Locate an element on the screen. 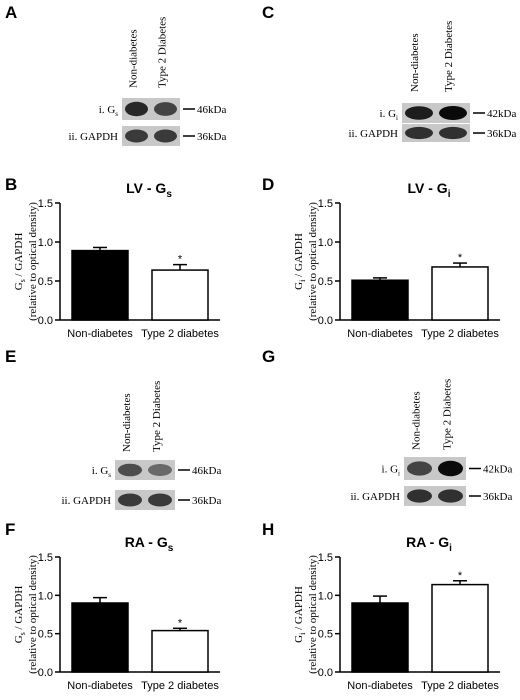 This screenshot has width=520, height=700. panel-letter: F is located at coordinates (10, 529).